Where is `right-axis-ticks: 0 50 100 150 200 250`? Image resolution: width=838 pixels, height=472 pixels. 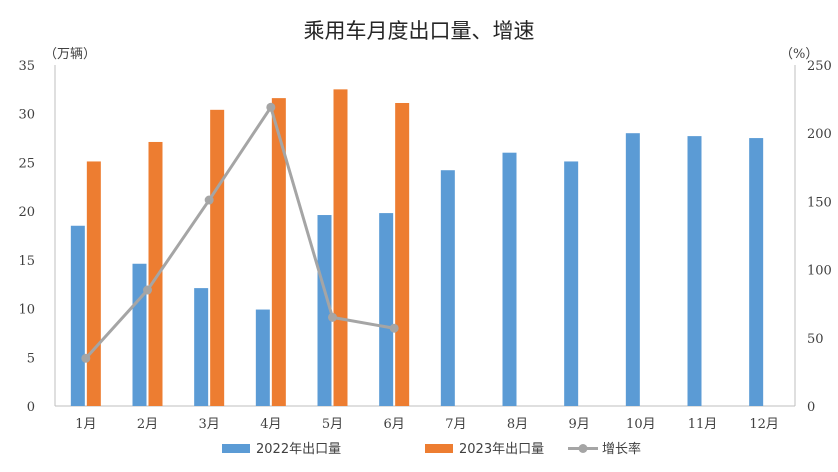 right-axis-ticks: 0 50 100 150 200 250 is located at coordinates (819, 237).